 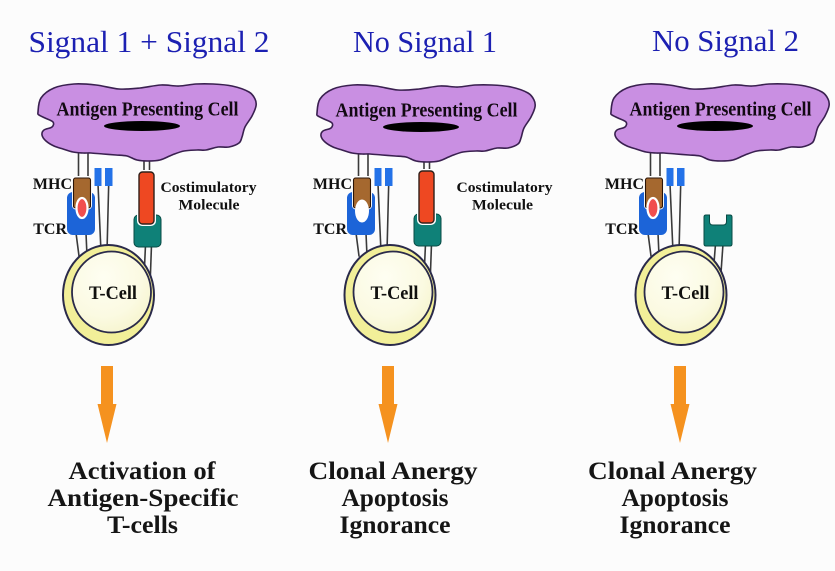 I want to click on svg-text: Signal 1 + Signal 2, so click(x=149, y=41).